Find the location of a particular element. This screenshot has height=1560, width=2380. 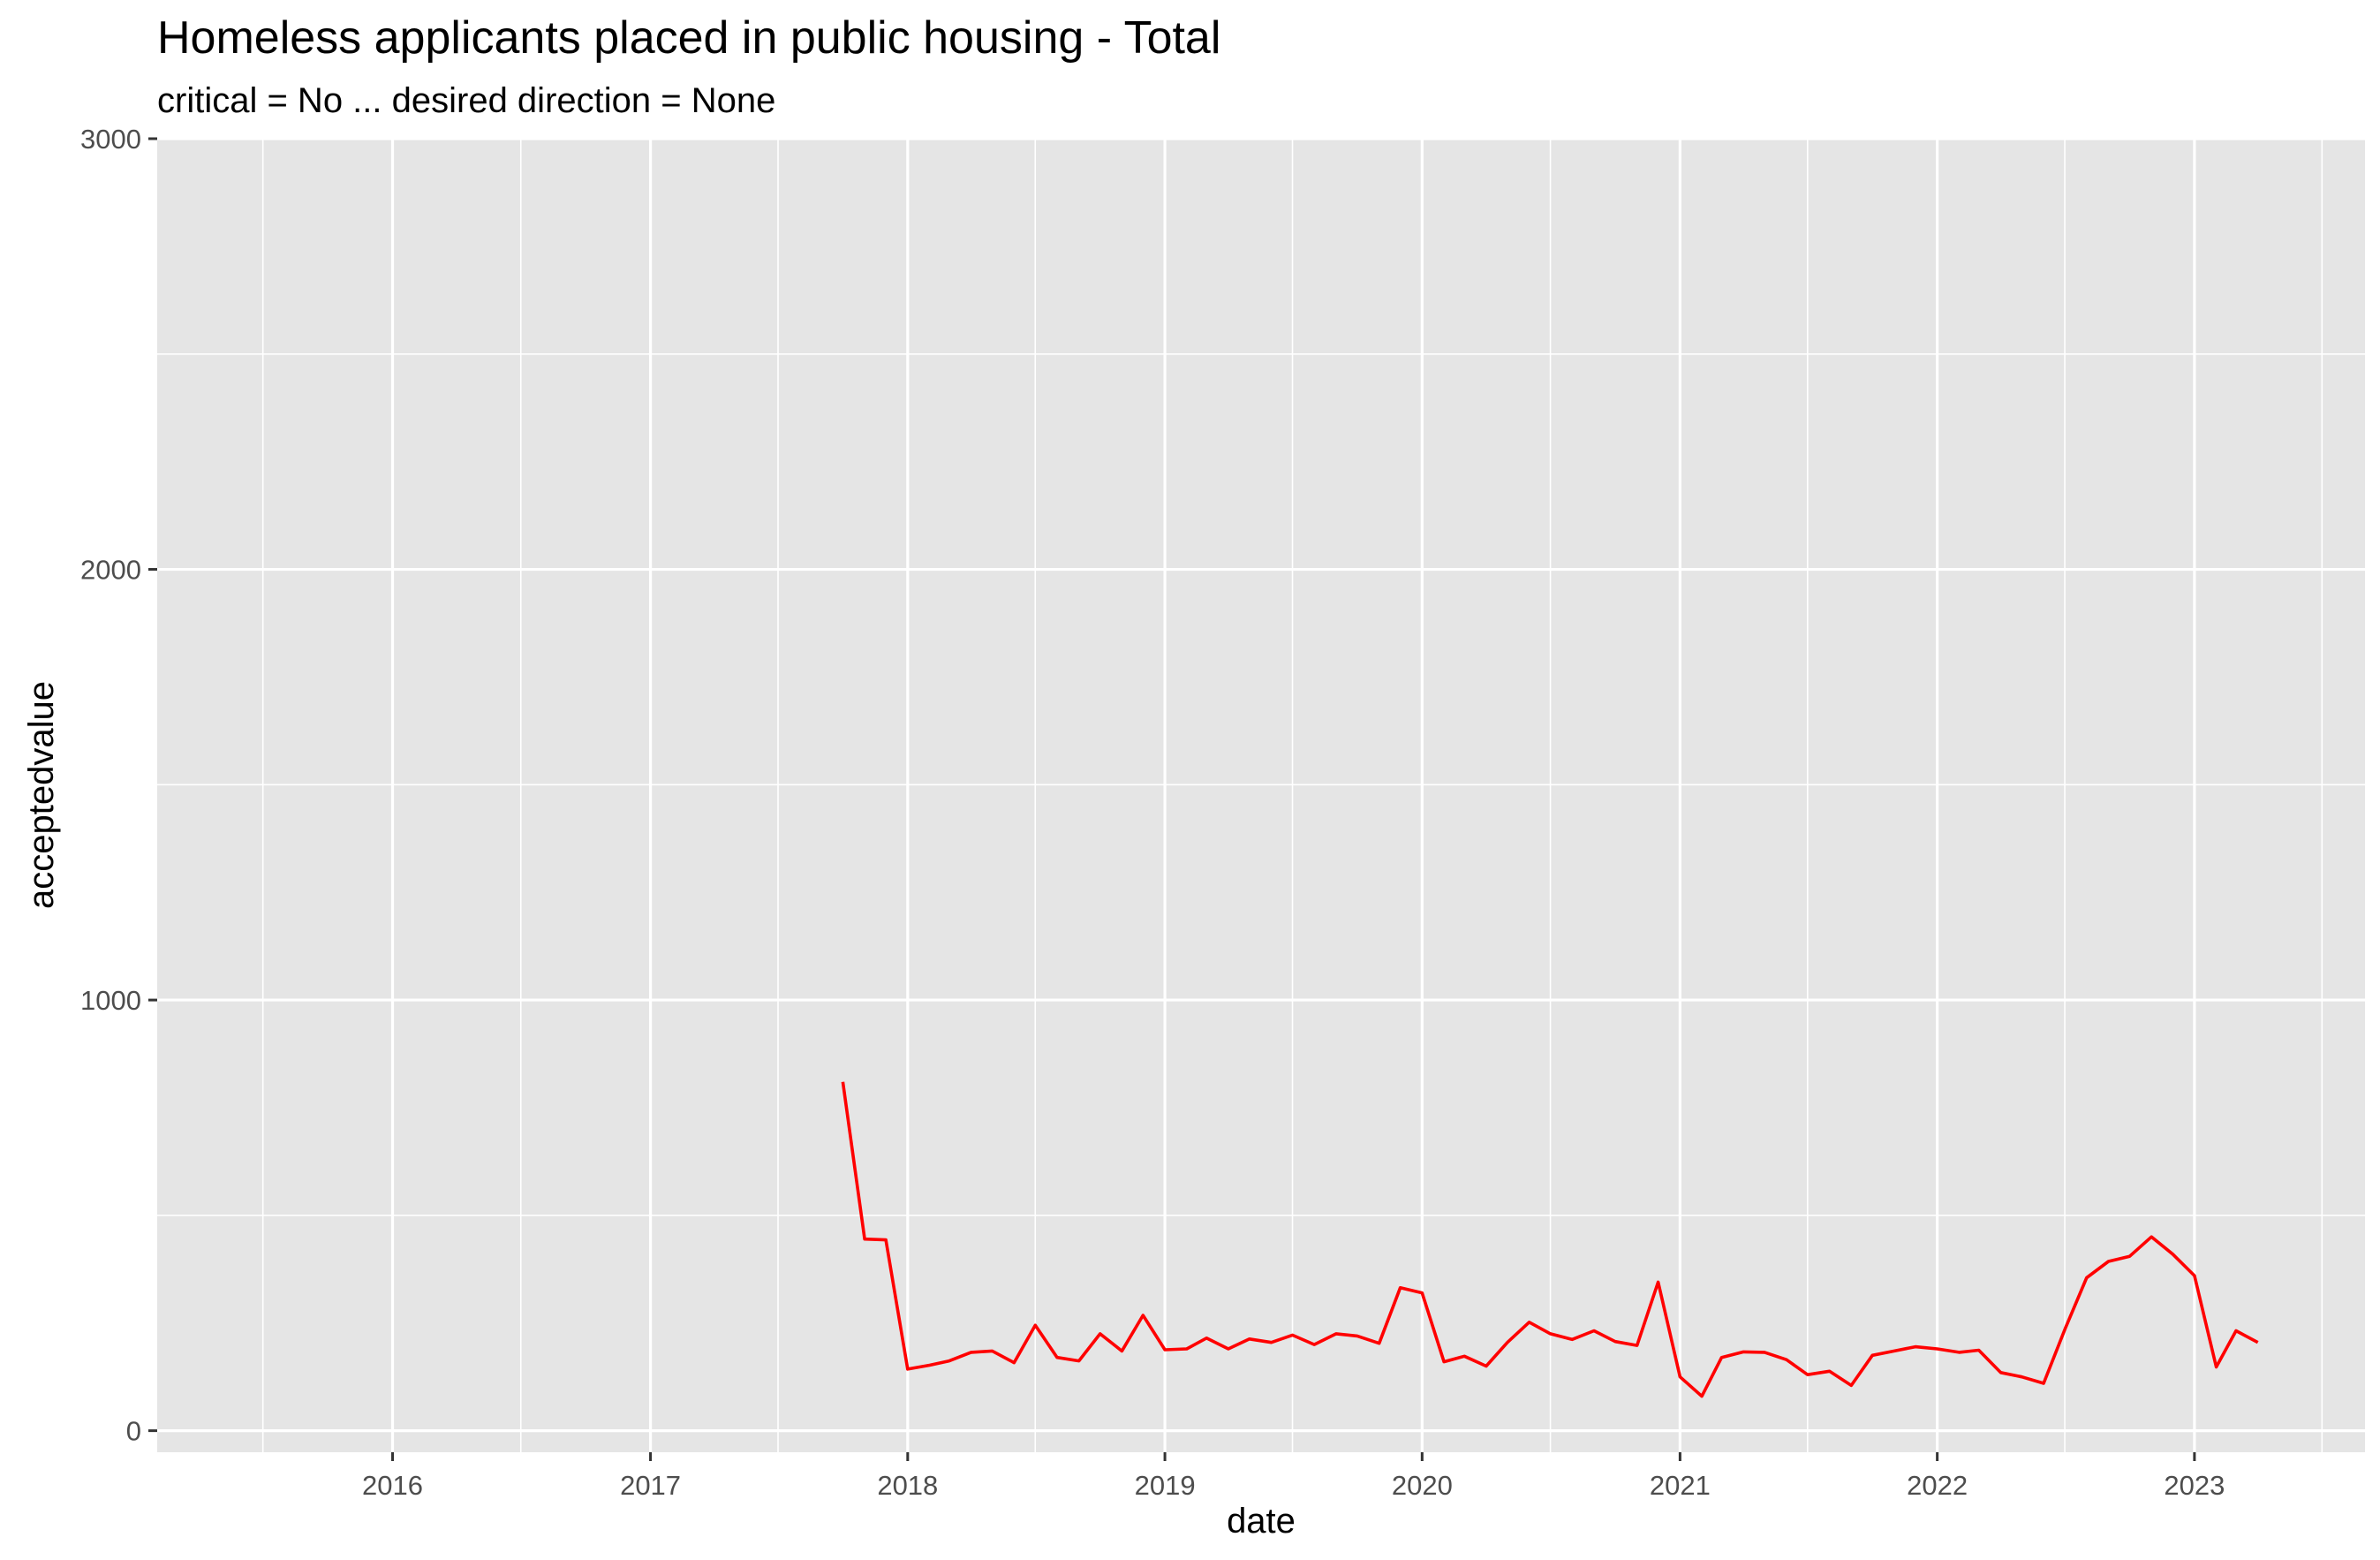

y-tick-label: 3000 is located at coordinates (110, 139).